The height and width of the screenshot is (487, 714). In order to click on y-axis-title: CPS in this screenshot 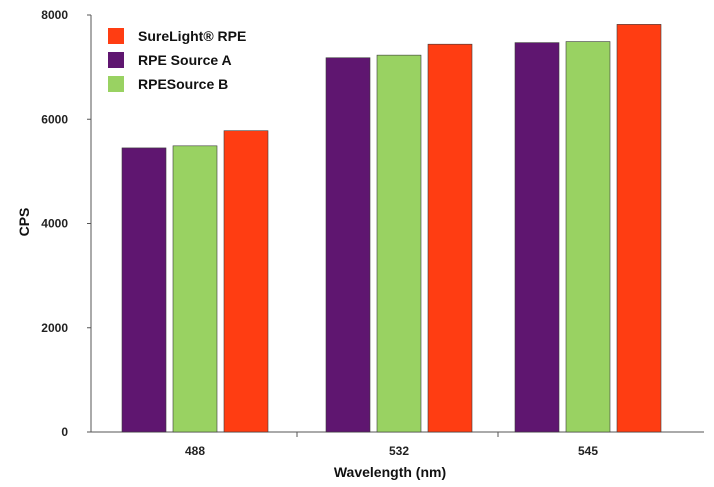, I will do `click(24, 222)`.